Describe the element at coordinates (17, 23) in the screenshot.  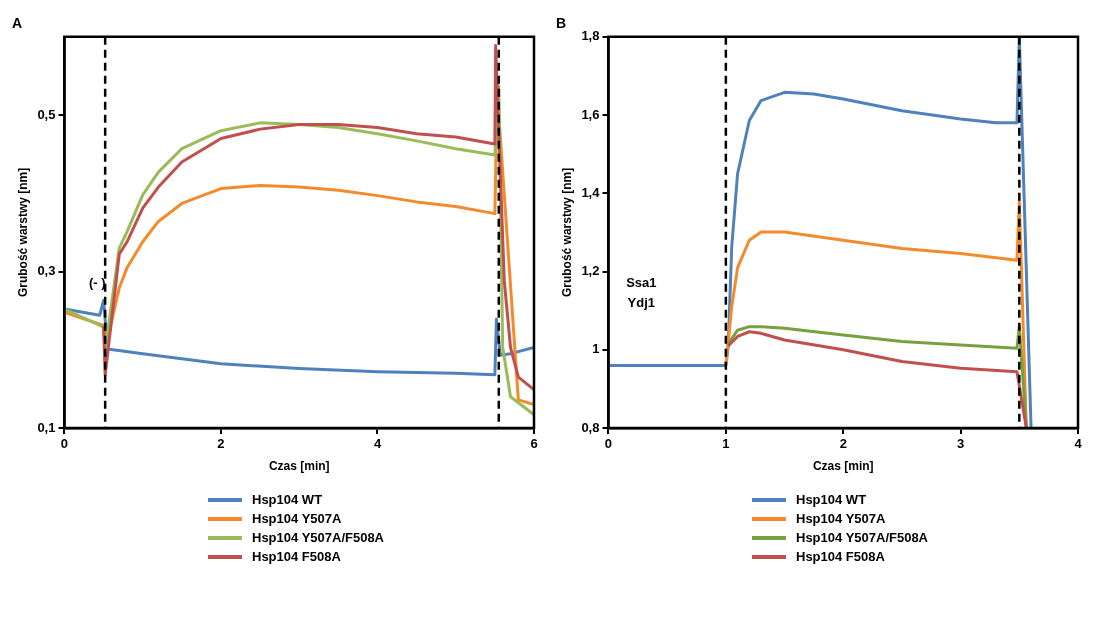
I see `chart-title: A` at that location.